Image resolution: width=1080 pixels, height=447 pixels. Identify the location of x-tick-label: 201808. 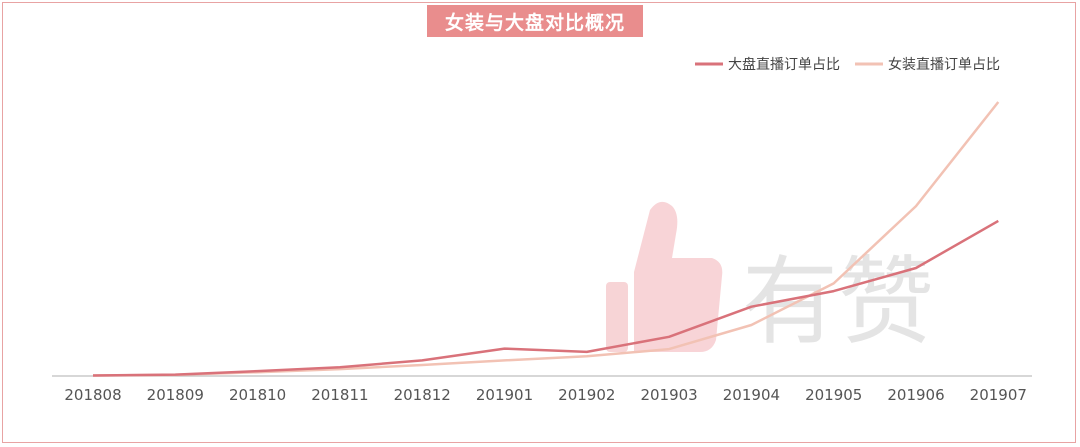
(92, 395).